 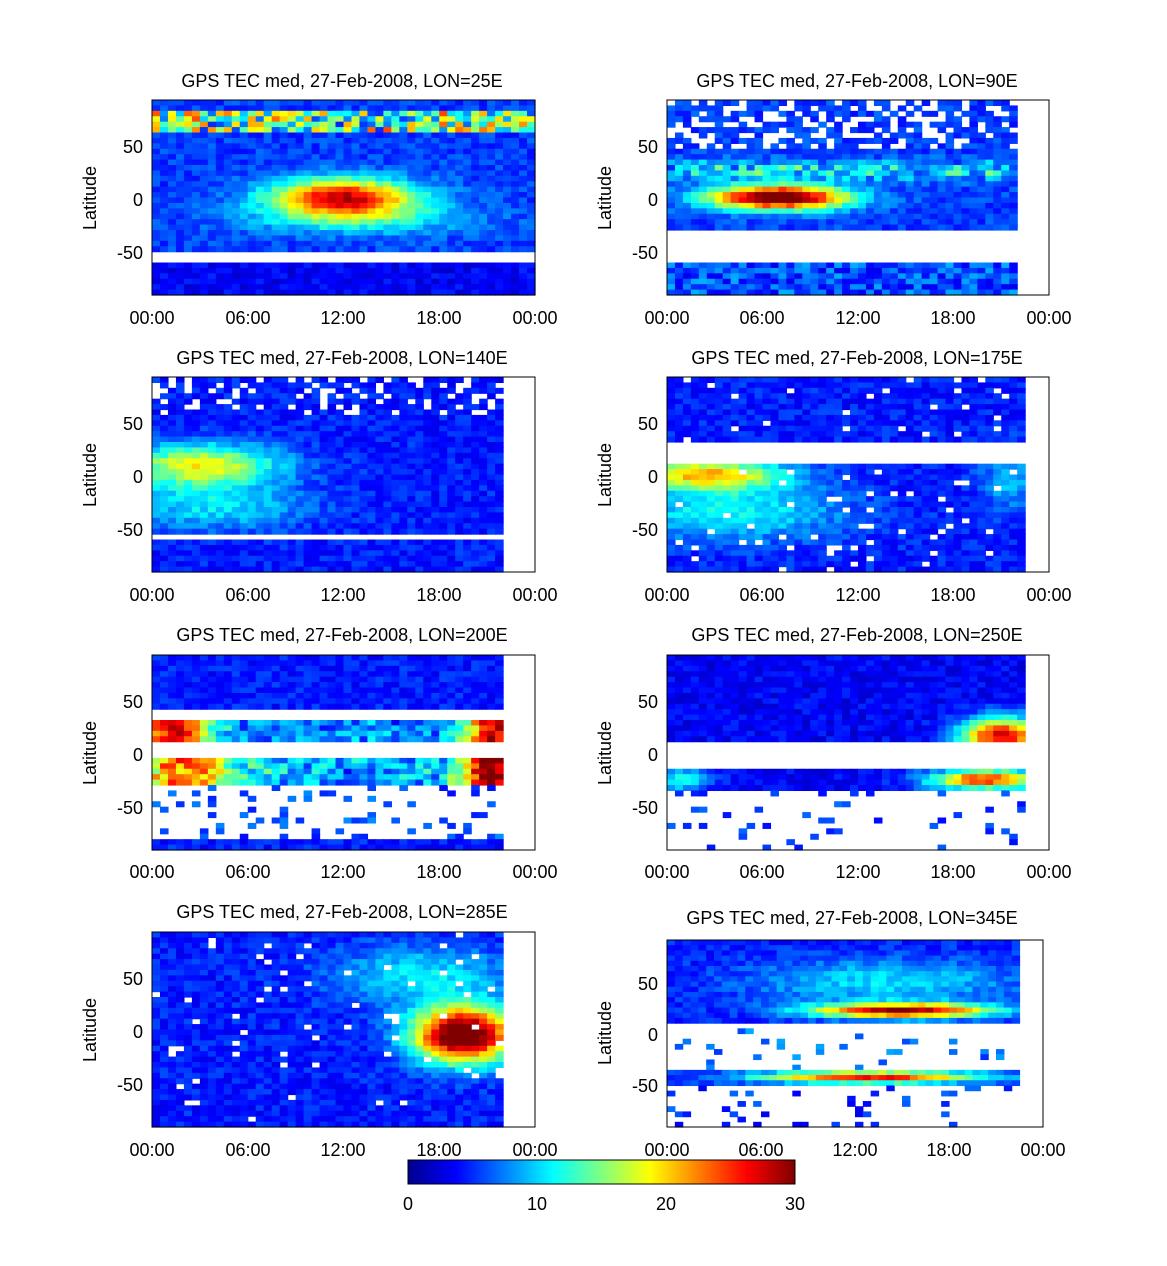 What do you see at coordinates (534, 318) in the screenshot?
I see `x-tick-label: 00:00` at bounding box center [534, 318].